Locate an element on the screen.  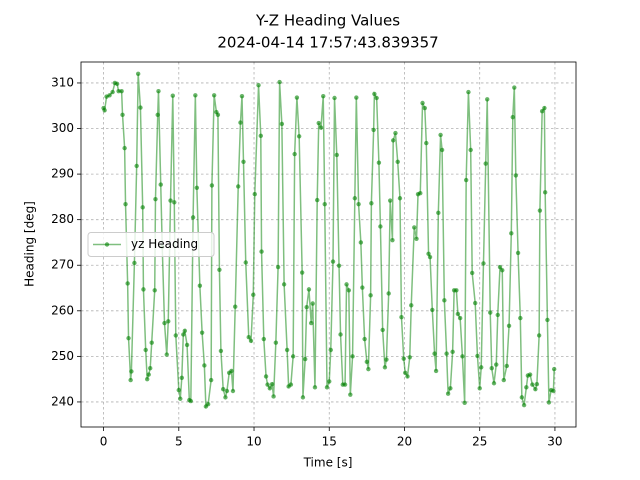
x-tick-label: 0 is located at coordinates (104, 442).